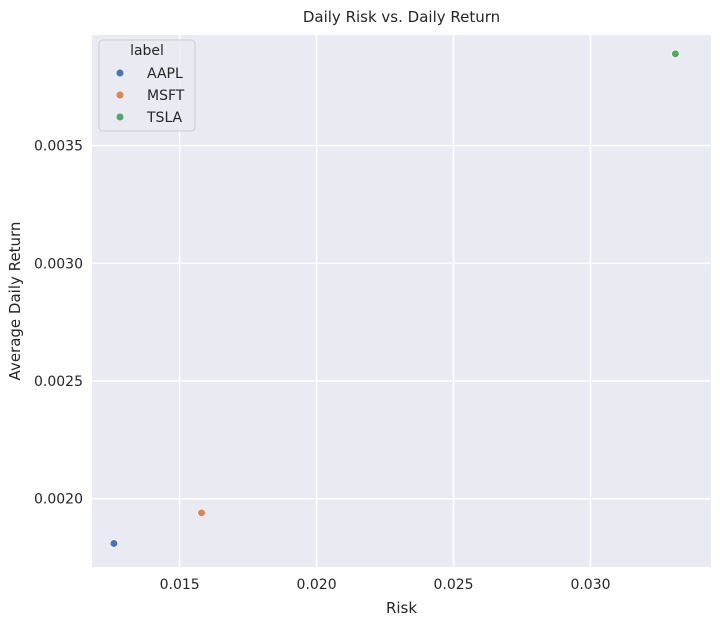 This screenshot has height=627, width=720. What do you see at coordinates (58, 147) in the screenshot?
I see `y-tick-label: 0.0035` at bounding box center [58, 147].